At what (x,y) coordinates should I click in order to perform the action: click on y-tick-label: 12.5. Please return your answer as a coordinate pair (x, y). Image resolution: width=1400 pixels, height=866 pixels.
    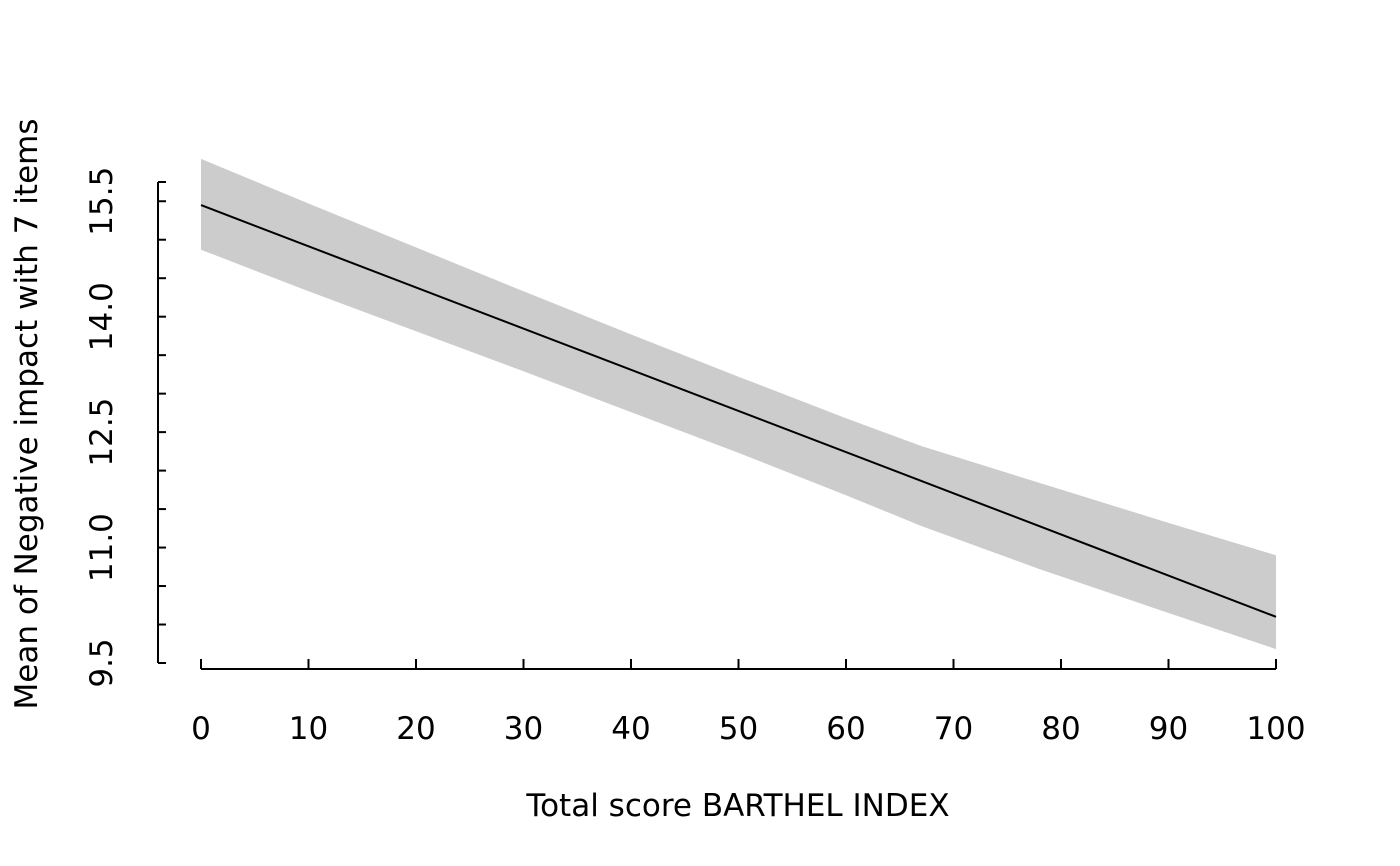
    Looking at the image, I should click on (102, 432).